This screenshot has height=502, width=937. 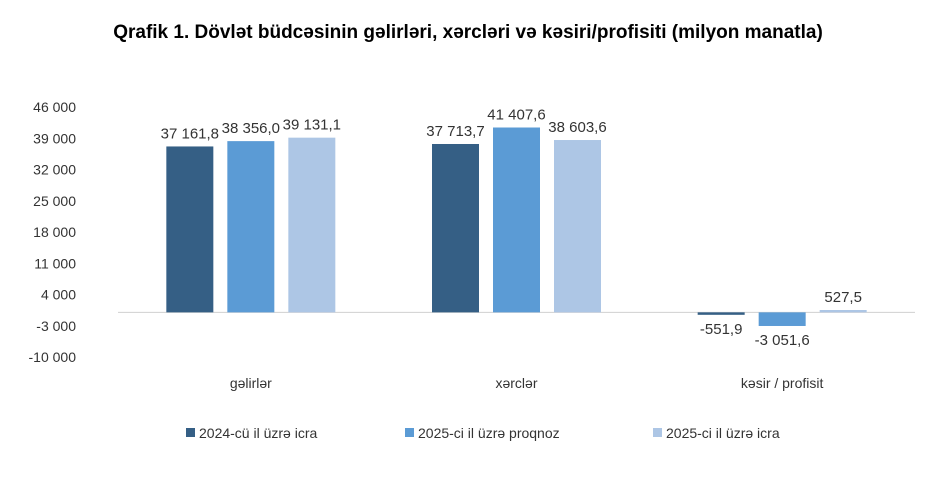 What do you see at coordinates (721, 329) in the screenshot?
I see `data-label: -551,9` at bounding box center [721, 329].